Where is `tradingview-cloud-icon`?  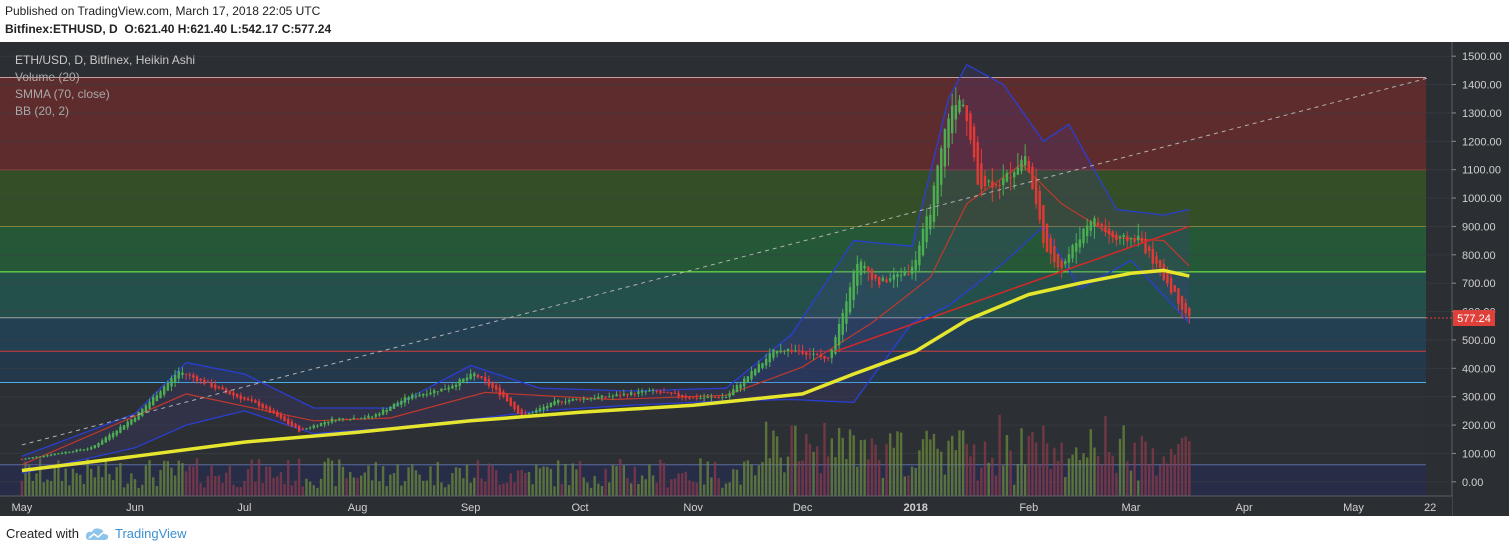
tradingview-cloud-icon is located at coordinates (97, 534).